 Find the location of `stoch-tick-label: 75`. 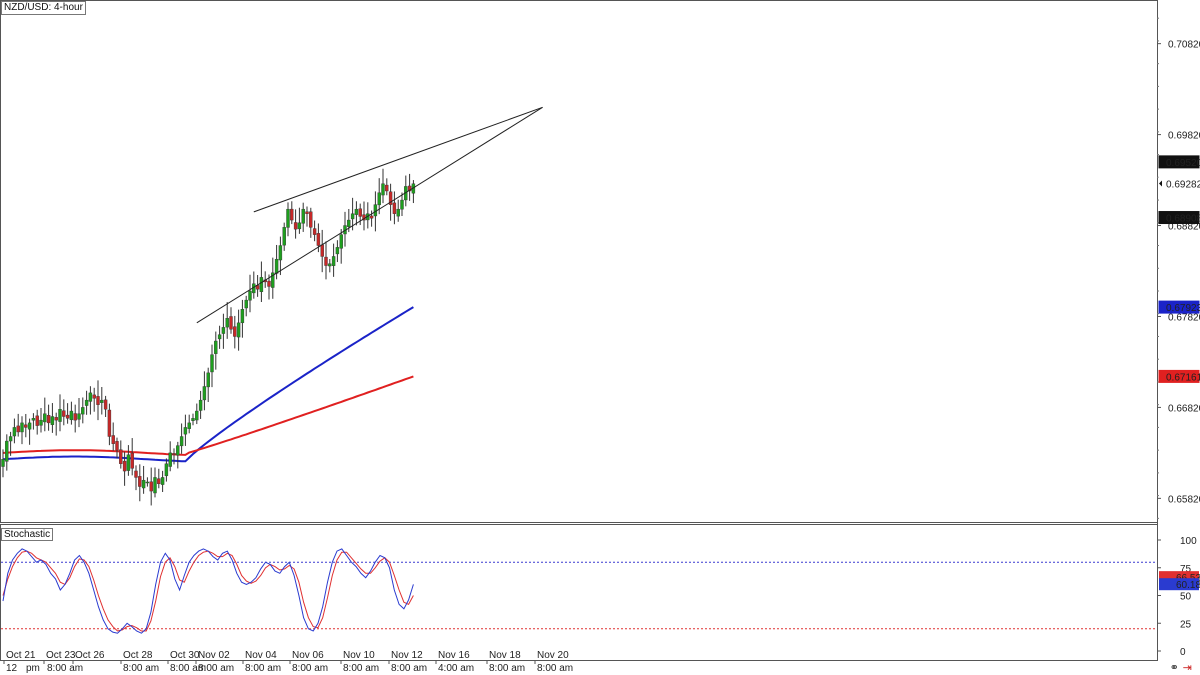

stoch-tick-label: 75 is located at coordinates (1186, 569).